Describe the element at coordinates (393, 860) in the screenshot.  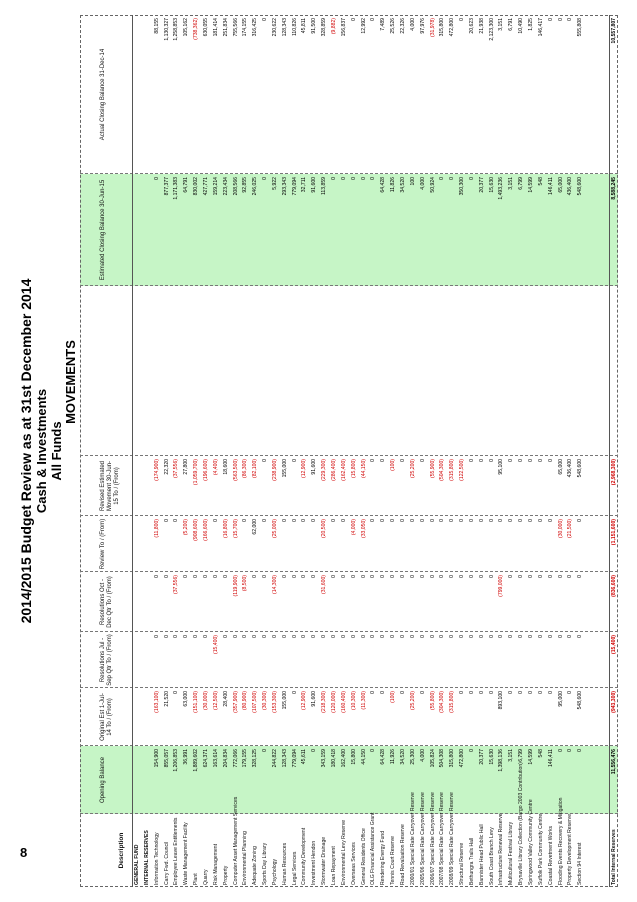
I see `row-description: Tennis Court Reserve` at that location.